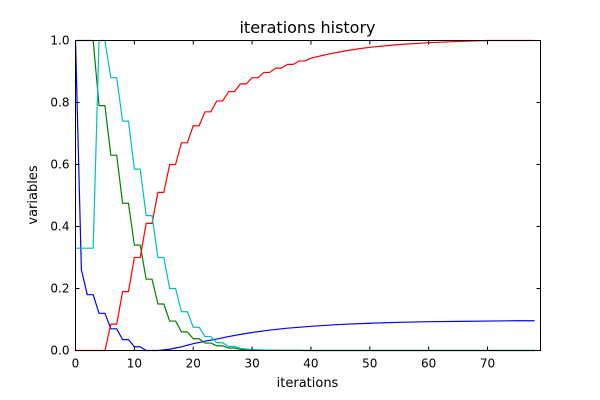 This screenshot has height=400, width=600. I want to click on y-tick-label: 0.4, so click(59, 227).